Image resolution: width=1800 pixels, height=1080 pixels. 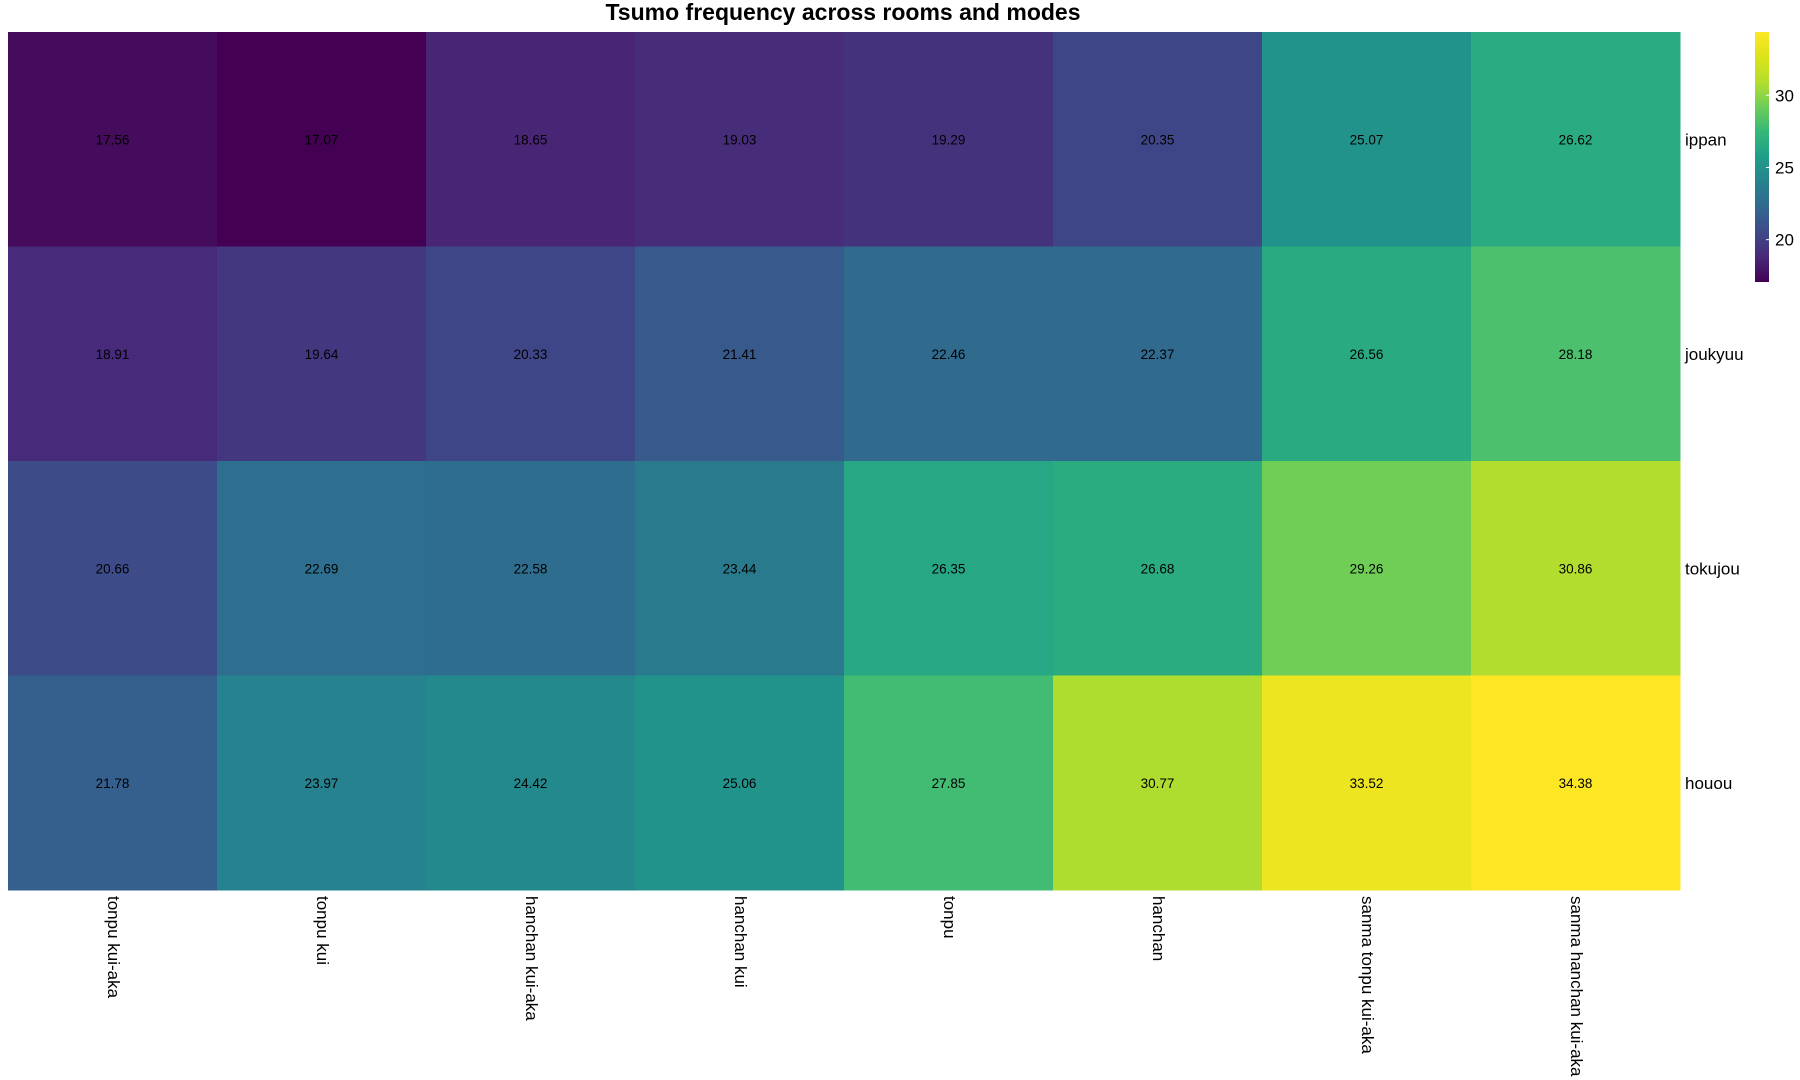 What do you see at coordinates (949, 139) in the screenshot?
I see `cell-value-label: 19.29` at bounding box center [949, 139].